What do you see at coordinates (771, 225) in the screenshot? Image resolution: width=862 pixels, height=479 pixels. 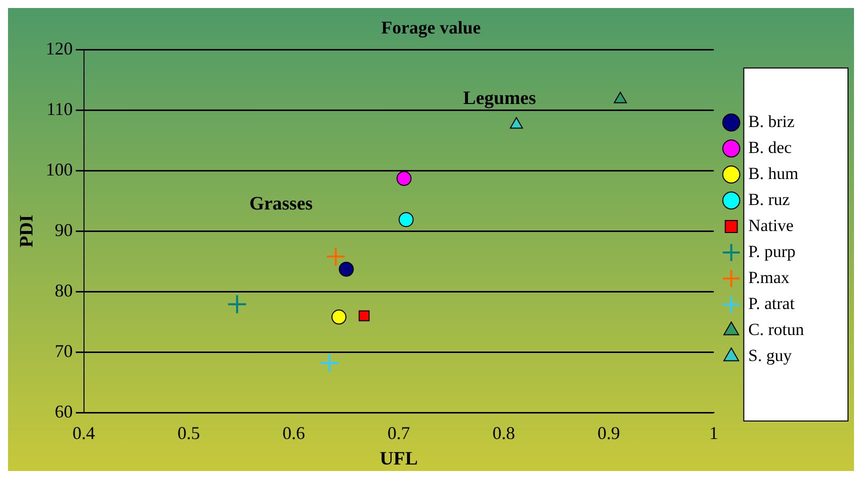 I see `legend-label: Native` at bounding box center [771, 225].